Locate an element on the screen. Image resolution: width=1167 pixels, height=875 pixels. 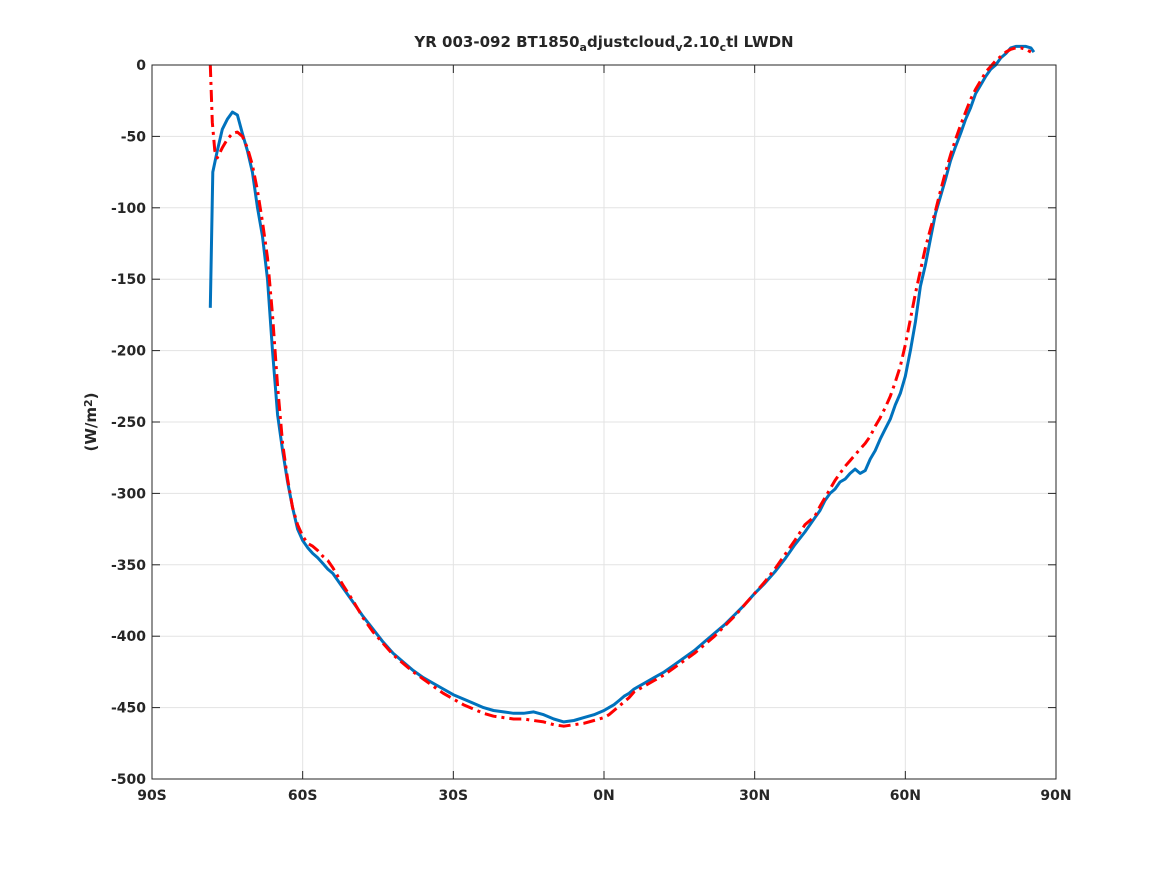
y-label-superscript: 2 is located at coordinates (88, 403).